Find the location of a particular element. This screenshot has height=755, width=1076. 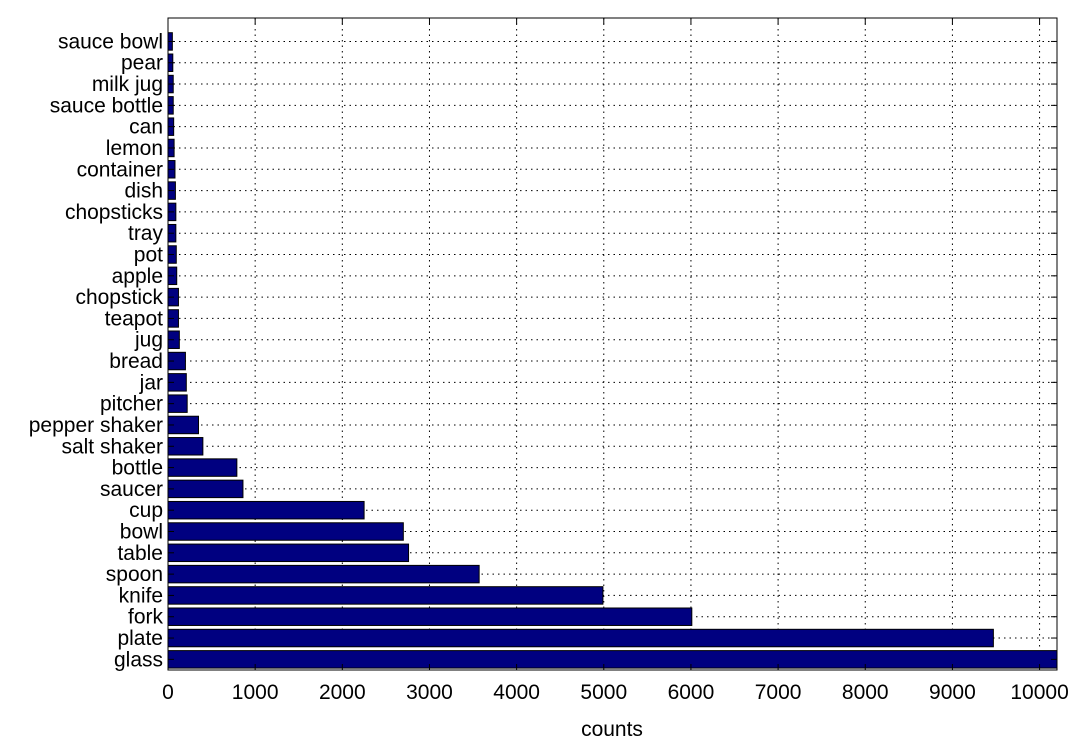

bar-plate is located at coordinates (580, 638).